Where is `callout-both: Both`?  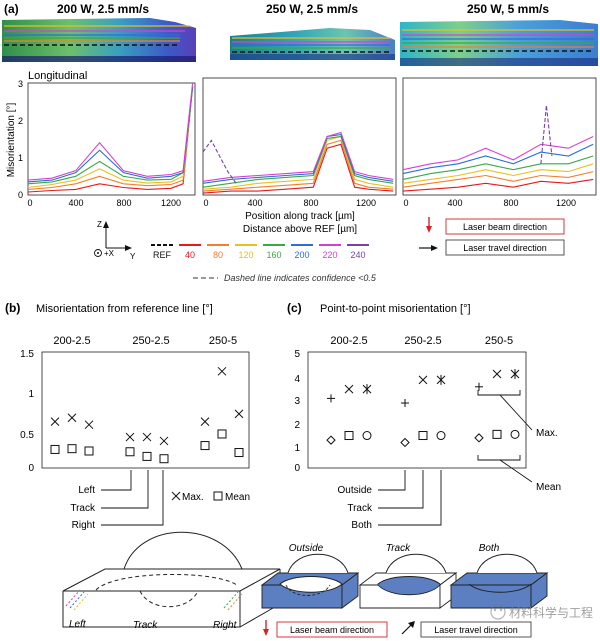
callout-both: Both is located at coordinates (361, 525).